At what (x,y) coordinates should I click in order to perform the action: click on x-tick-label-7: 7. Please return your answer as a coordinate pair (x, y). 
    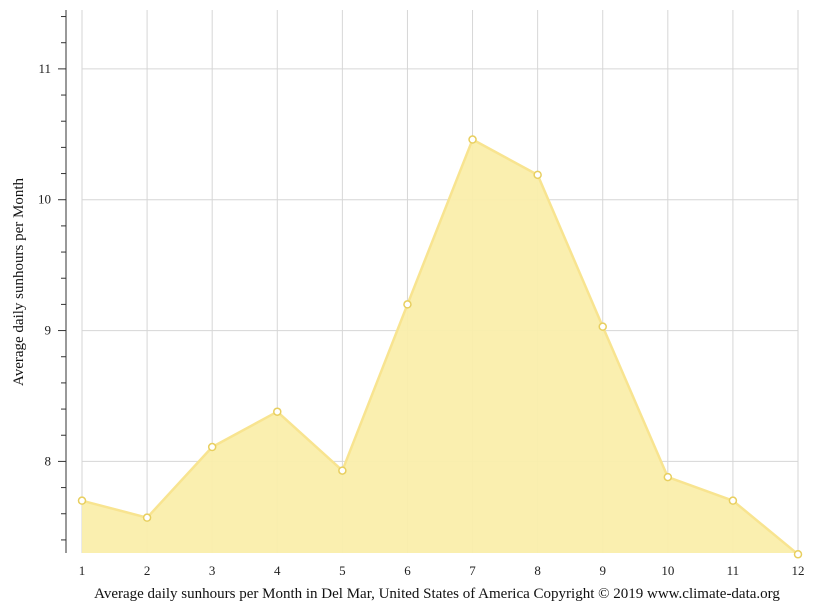
    Looking at the image, I should click on (472, 570).